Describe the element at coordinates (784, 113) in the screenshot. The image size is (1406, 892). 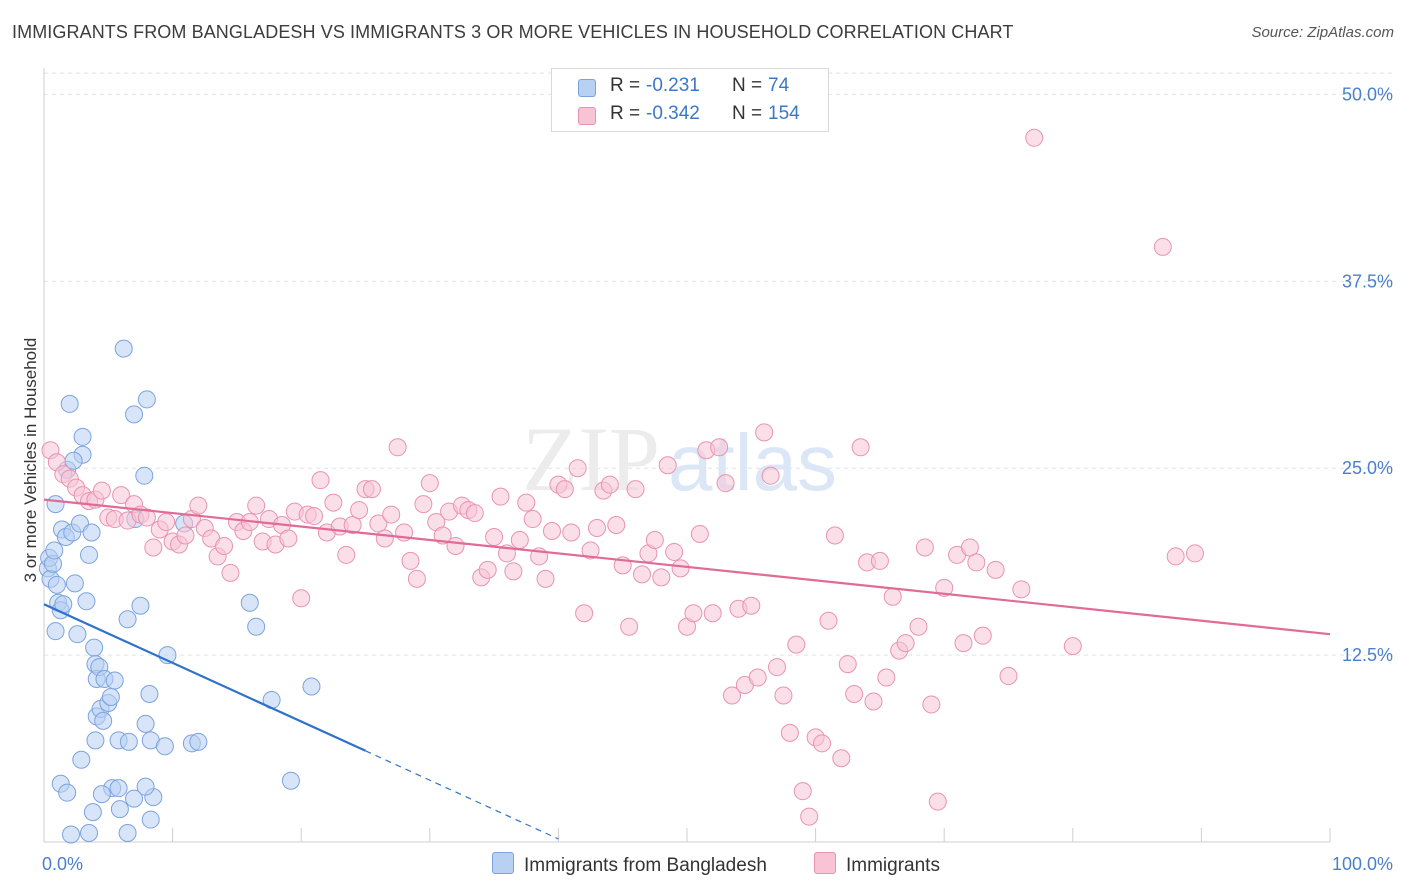
I see `legend-n-value: 154` at that location.